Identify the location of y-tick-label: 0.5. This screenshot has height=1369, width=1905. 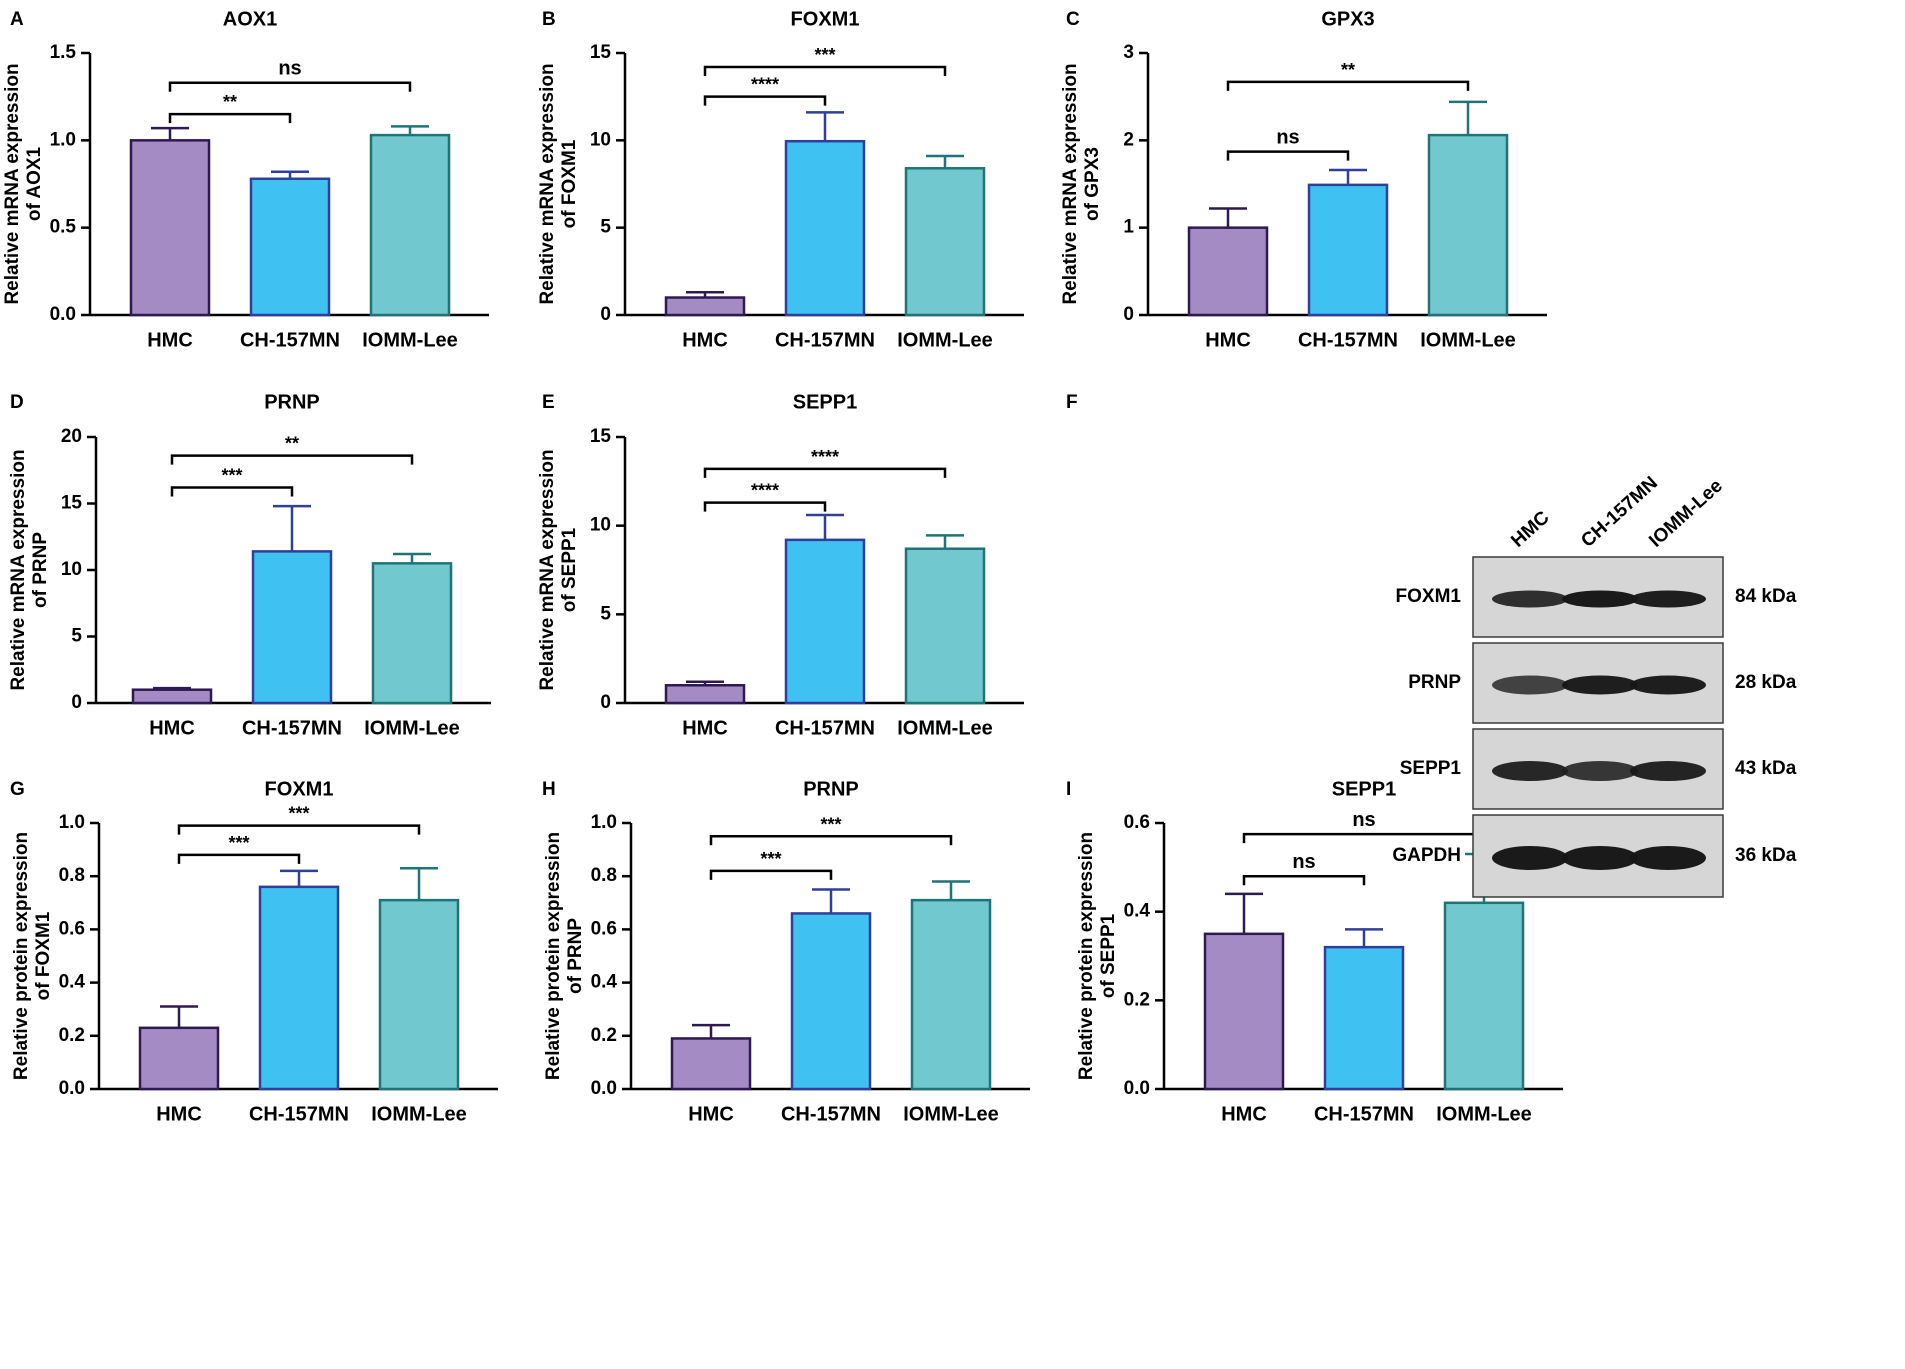
(63, 227).